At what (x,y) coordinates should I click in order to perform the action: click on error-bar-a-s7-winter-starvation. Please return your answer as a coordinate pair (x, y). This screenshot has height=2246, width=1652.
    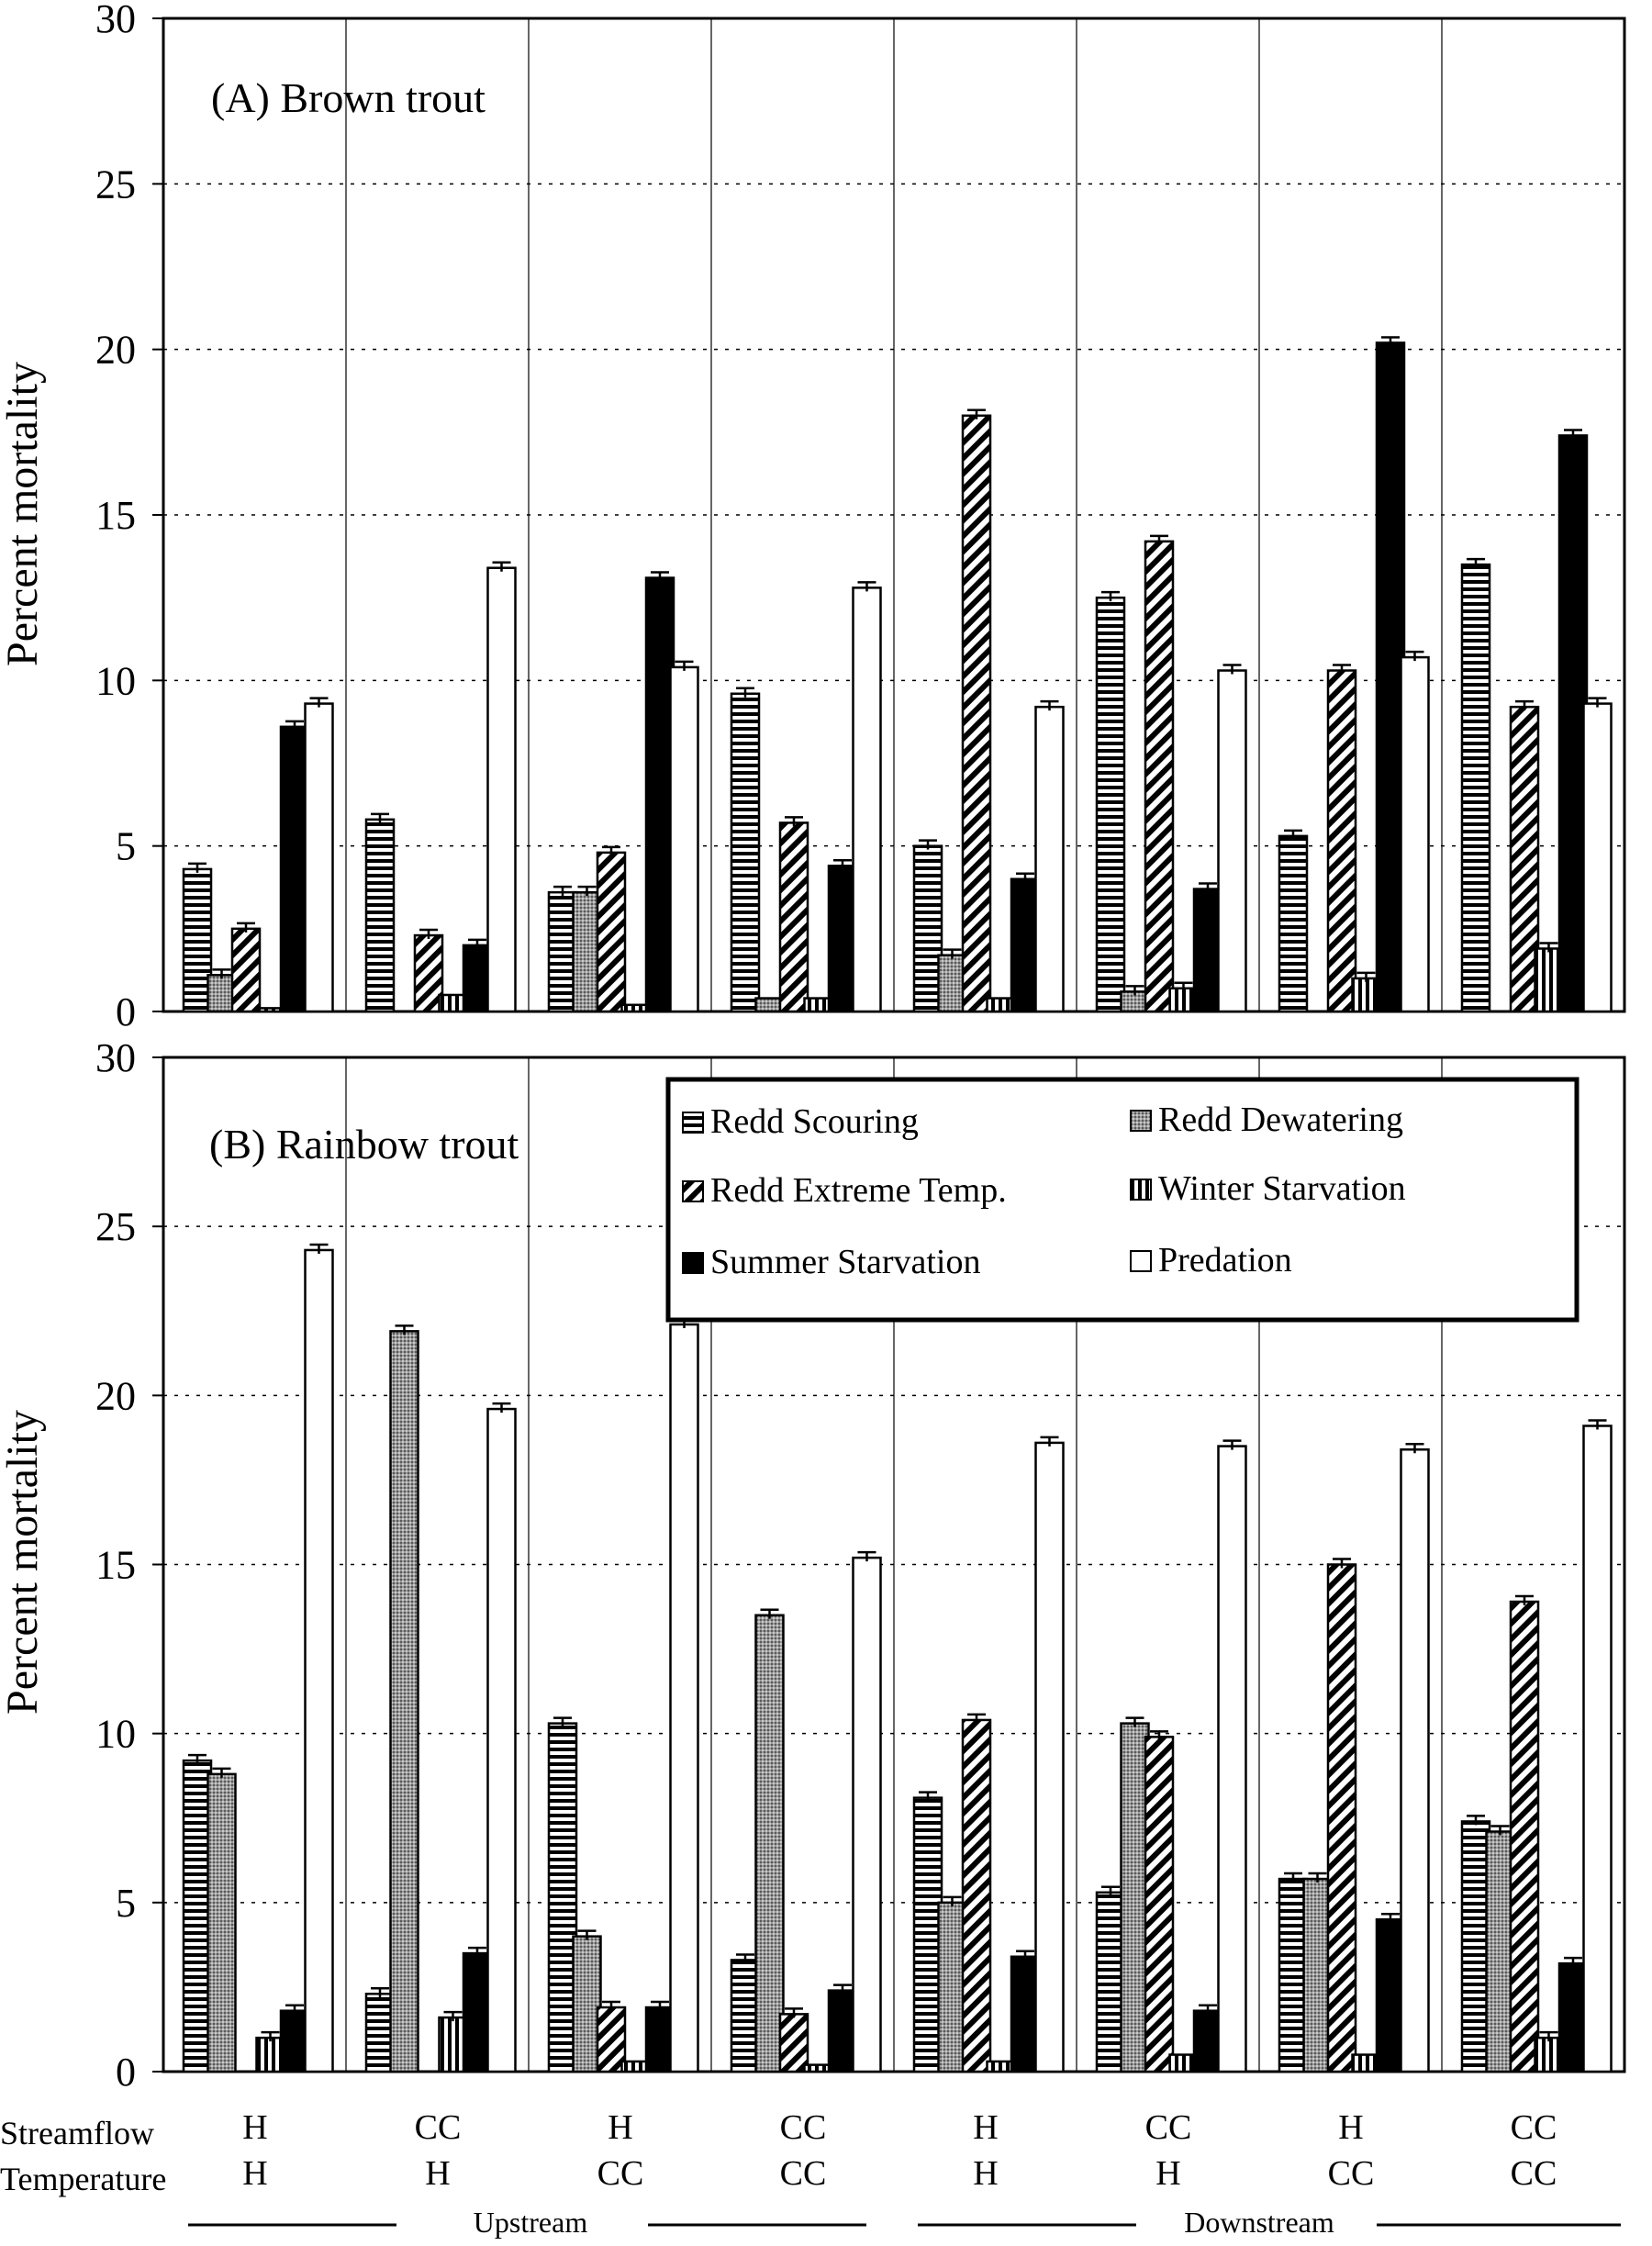
    Looking at the image, I should click on (1366, 976).